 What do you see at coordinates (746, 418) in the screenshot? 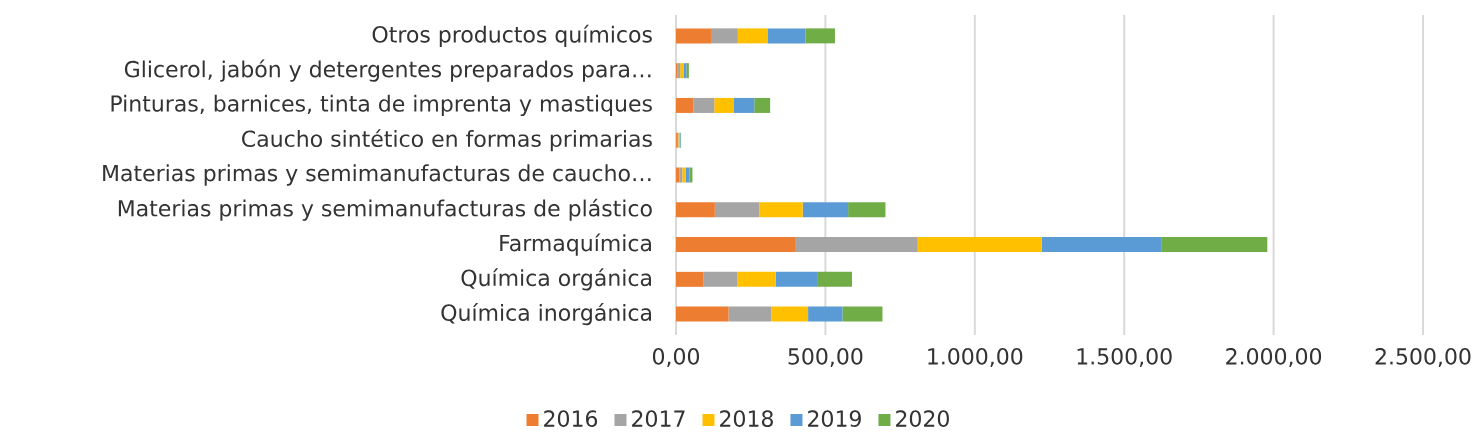
I see `legend-label: 2018` at bounding box center [746, 418].